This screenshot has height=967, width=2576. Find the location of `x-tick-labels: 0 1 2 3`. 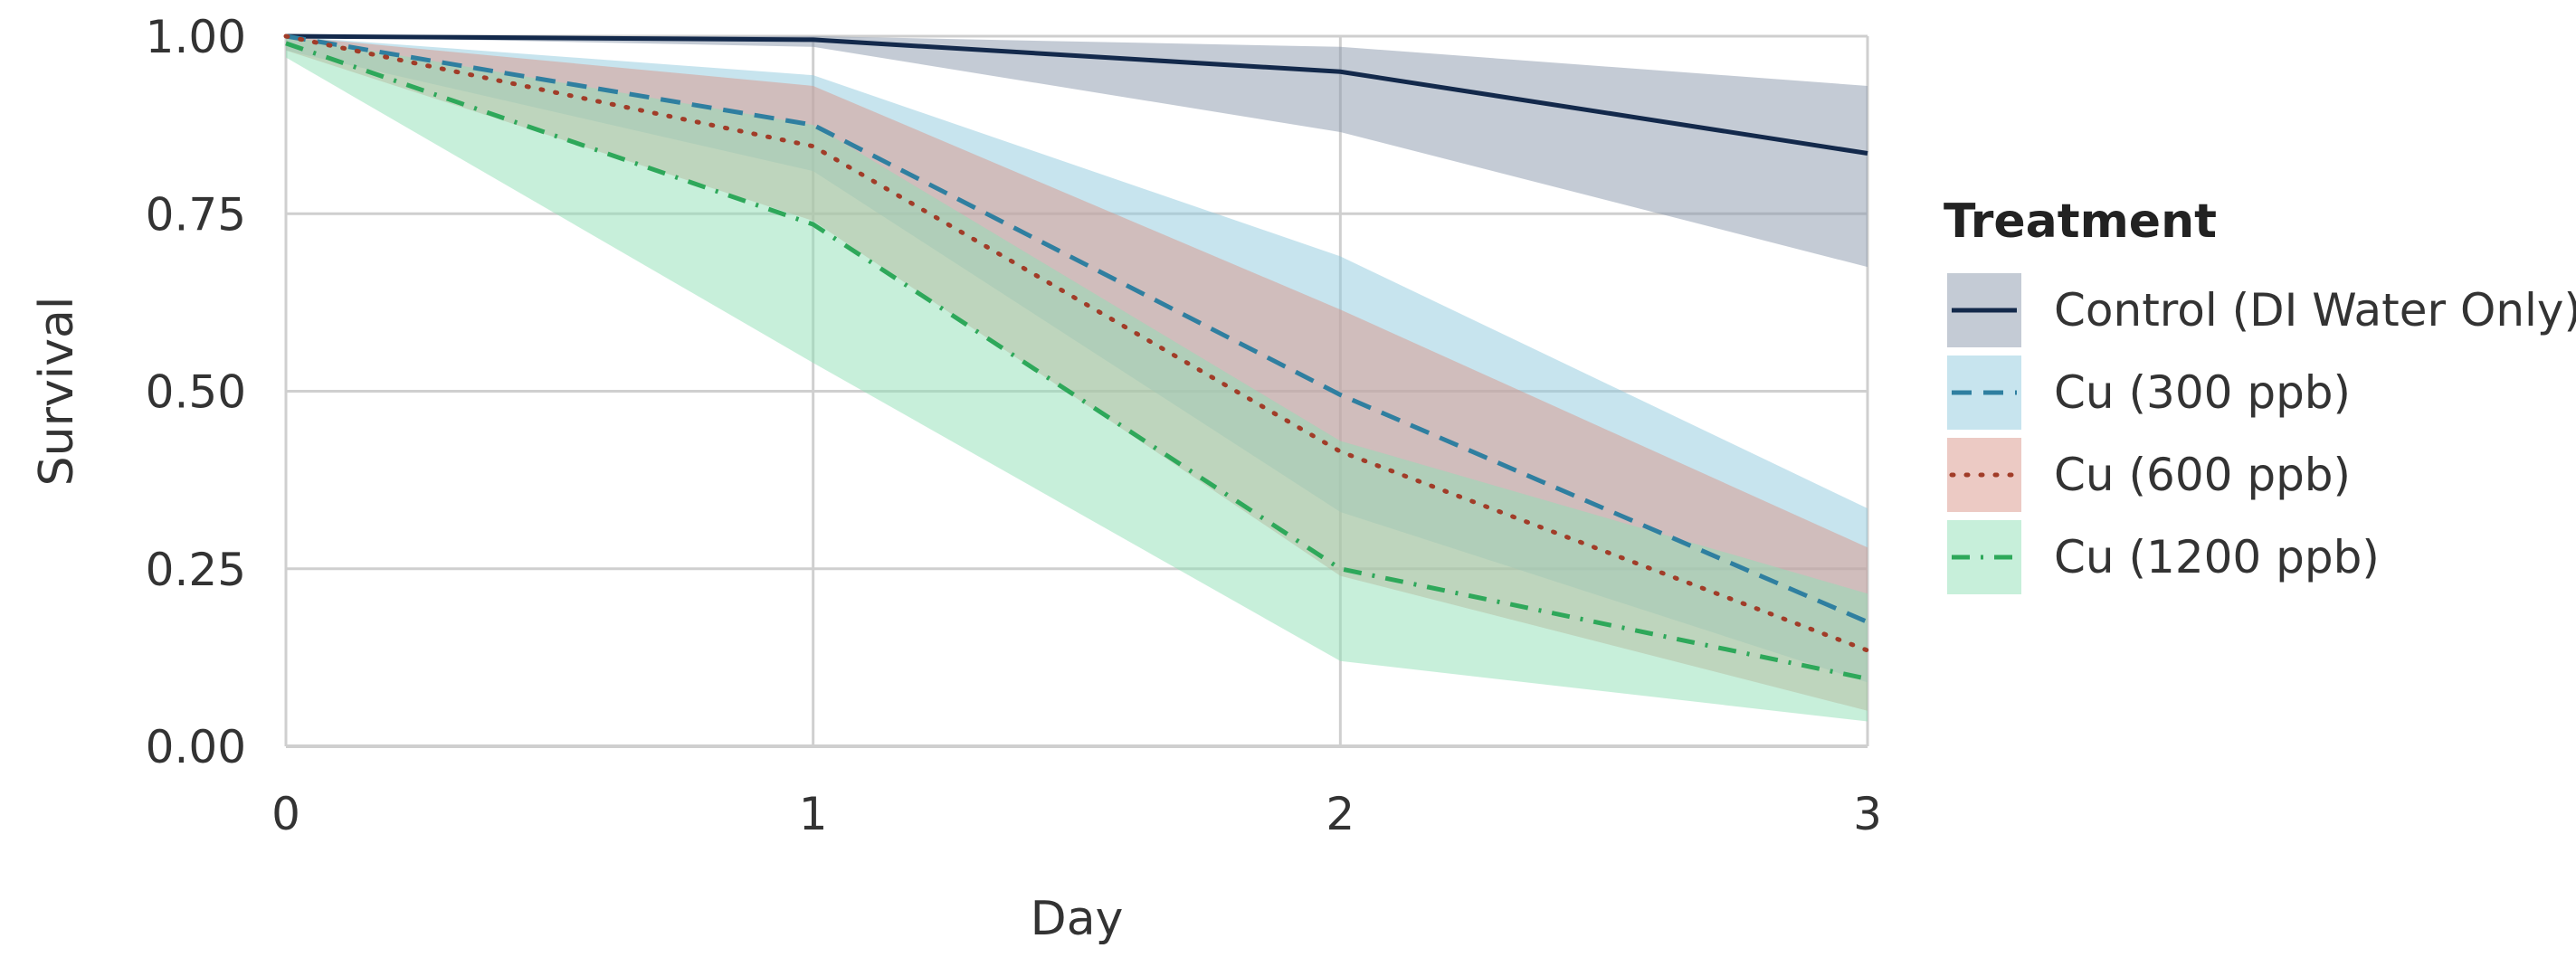

x-tick-labels: 0 1 2 3 is located at coordinates (1076, 814).